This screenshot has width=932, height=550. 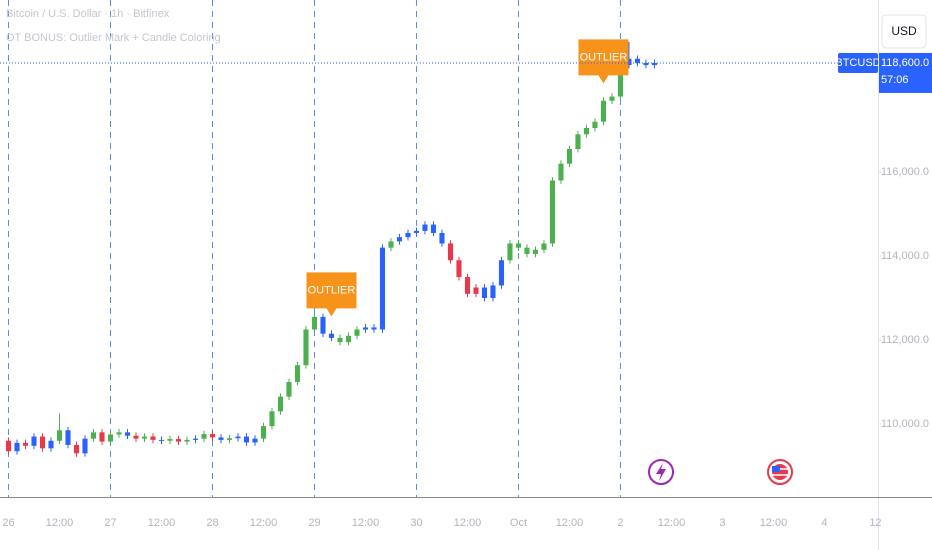 What do you see at coordinates (905, 63) in the screenshot?
I see `last-price-label: 118,600.0` at bounding box center [905, 63].